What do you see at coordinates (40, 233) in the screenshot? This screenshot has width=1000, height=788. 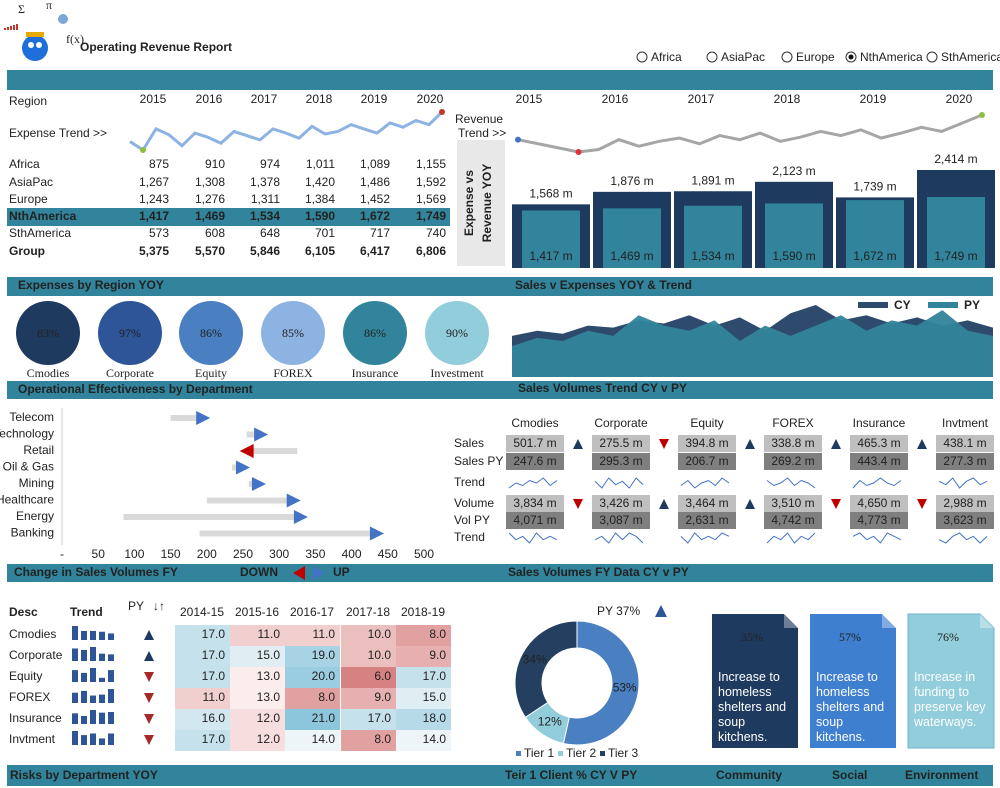 I see `row-label: SthAmerica` at bounding box center [40, 233].